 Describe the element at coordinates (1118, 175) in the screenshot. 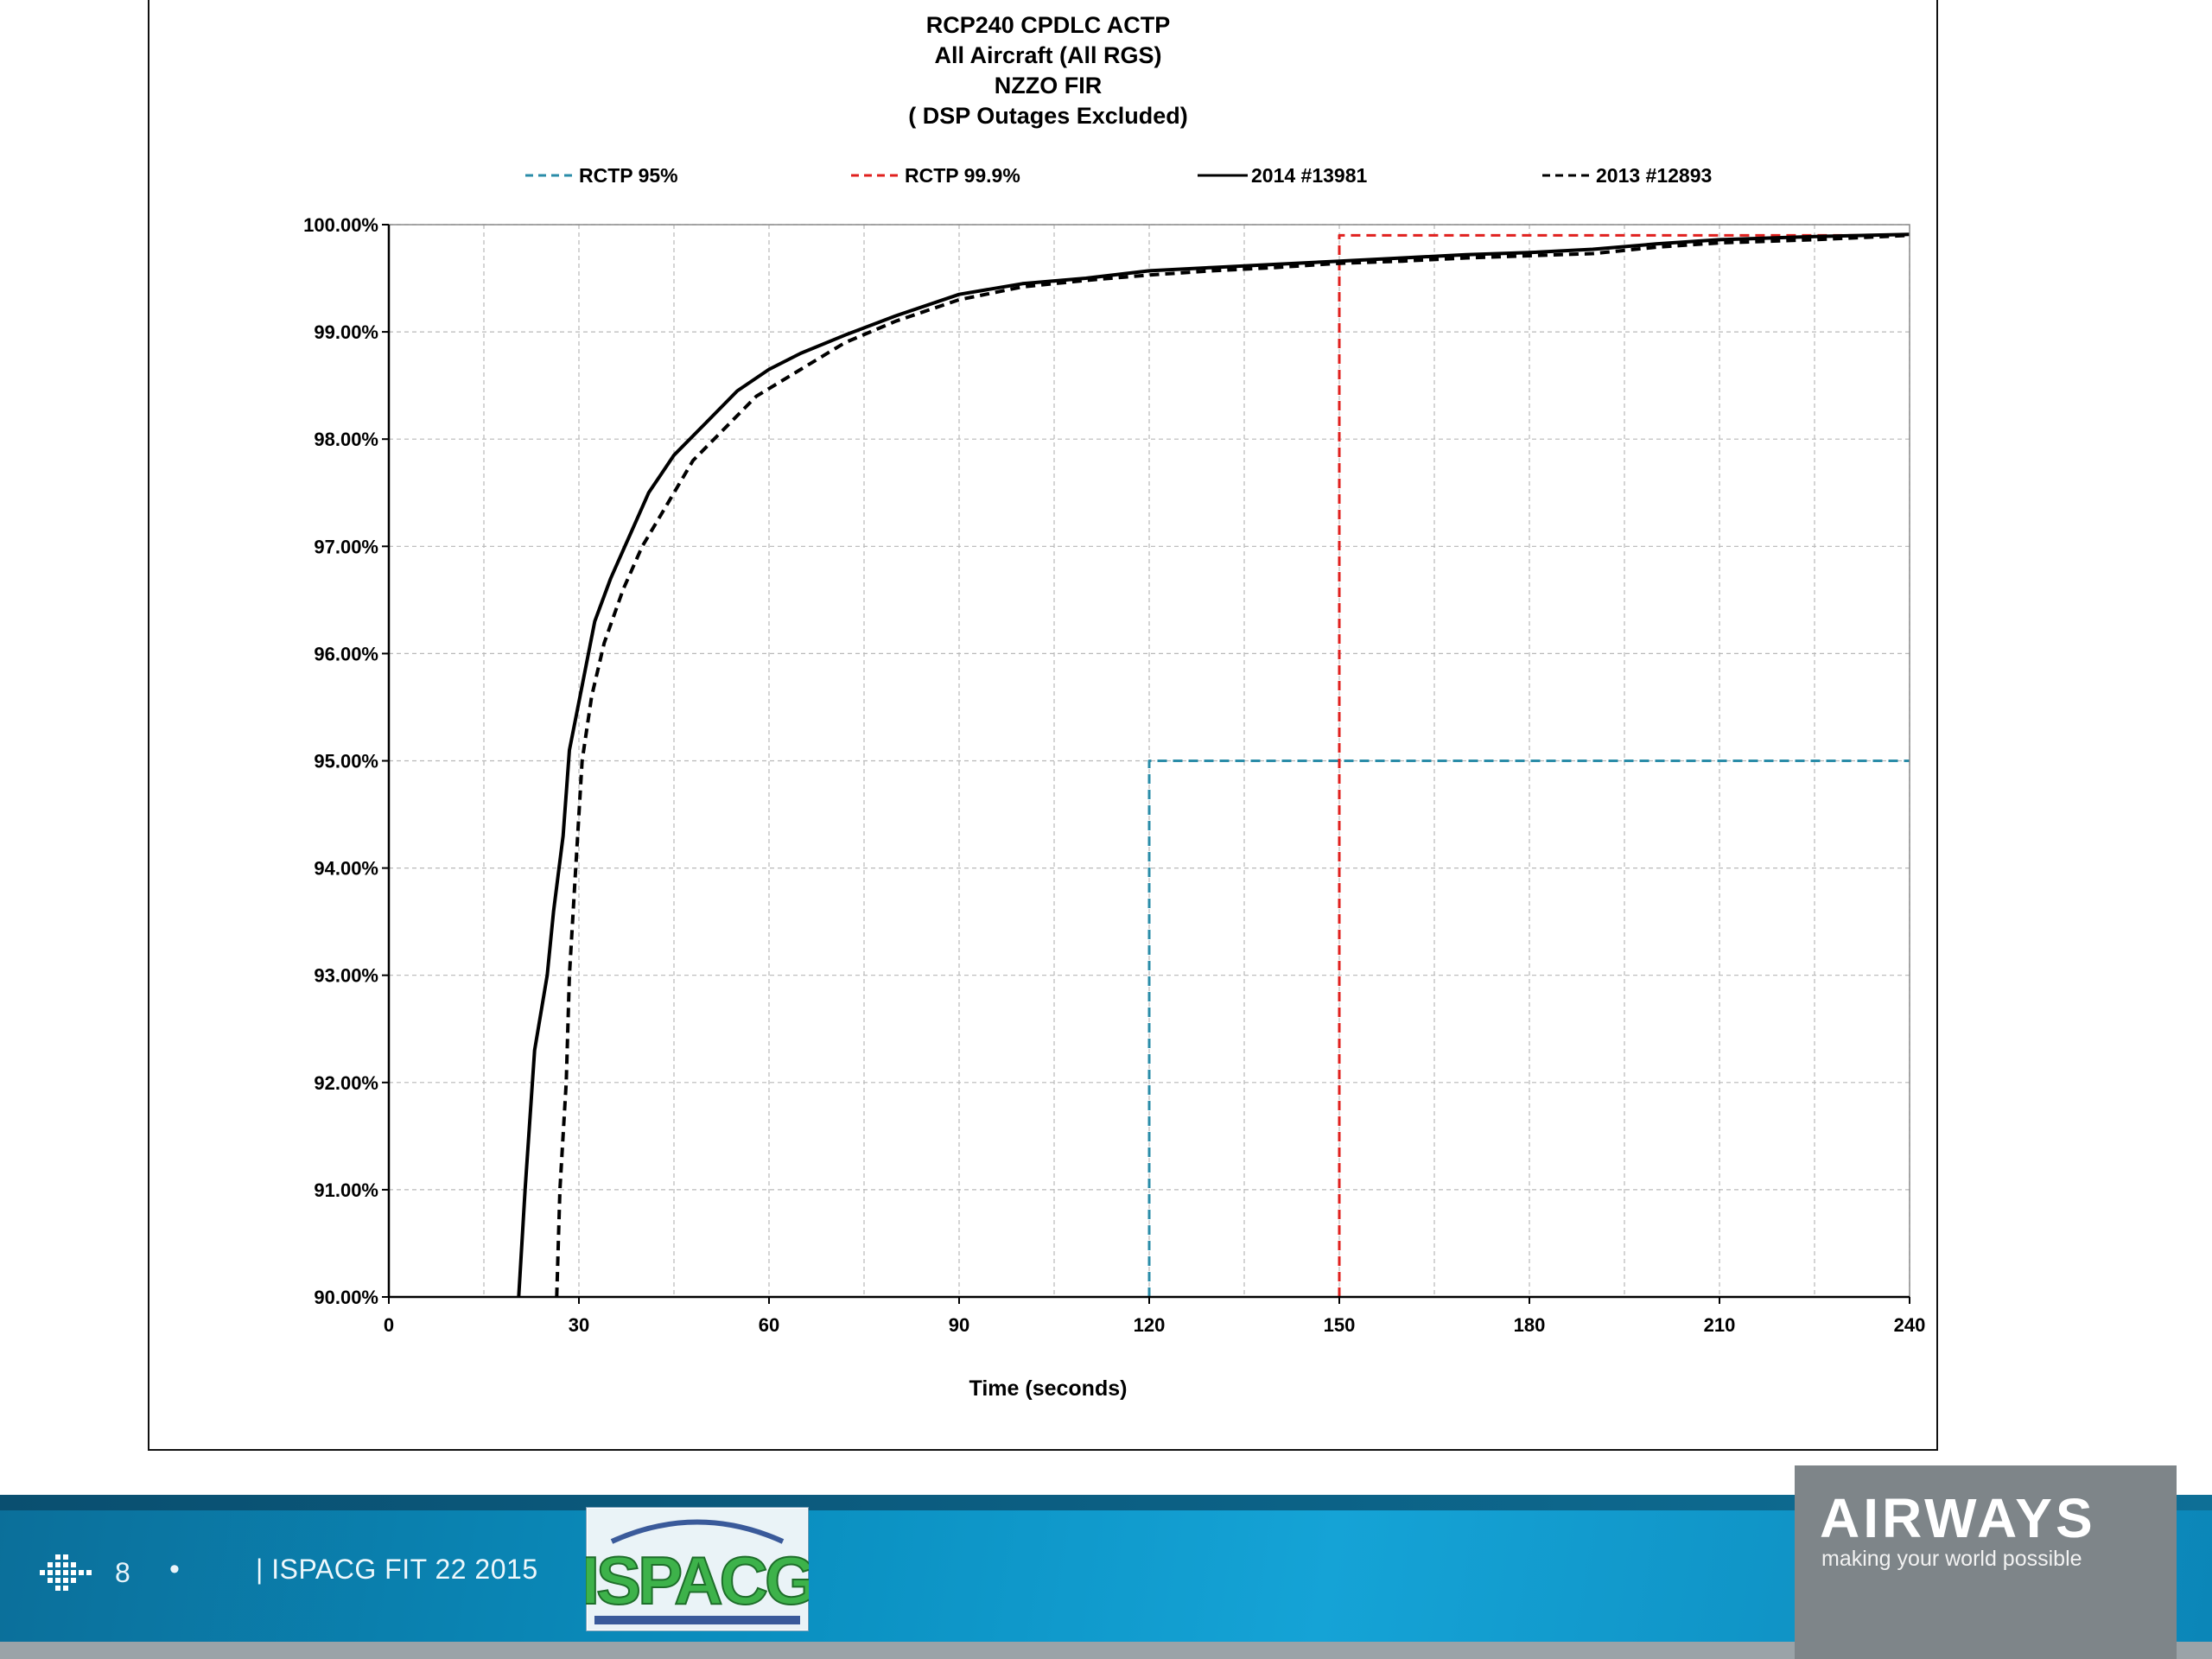

I see `chart-legend: RCTP 95% RCTP 99.9% 2014 #13981 2013 #12893` at that location.